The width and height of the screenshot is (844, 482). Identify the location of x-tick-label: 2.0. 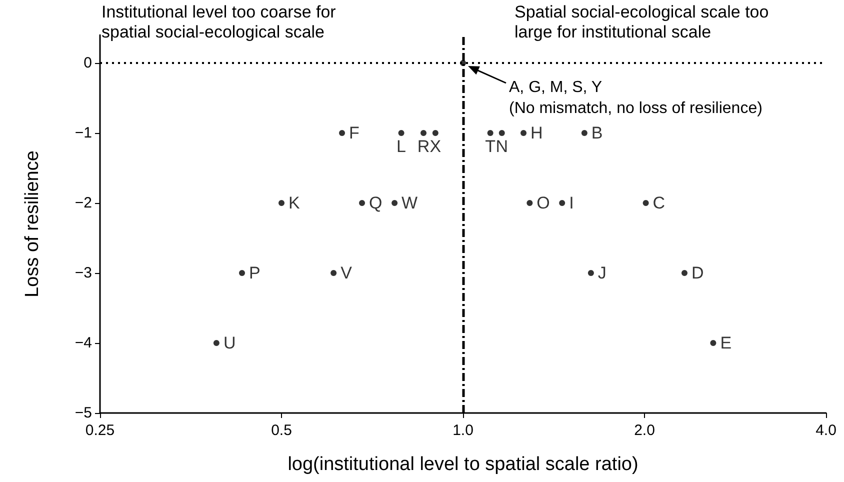
(644, 430).